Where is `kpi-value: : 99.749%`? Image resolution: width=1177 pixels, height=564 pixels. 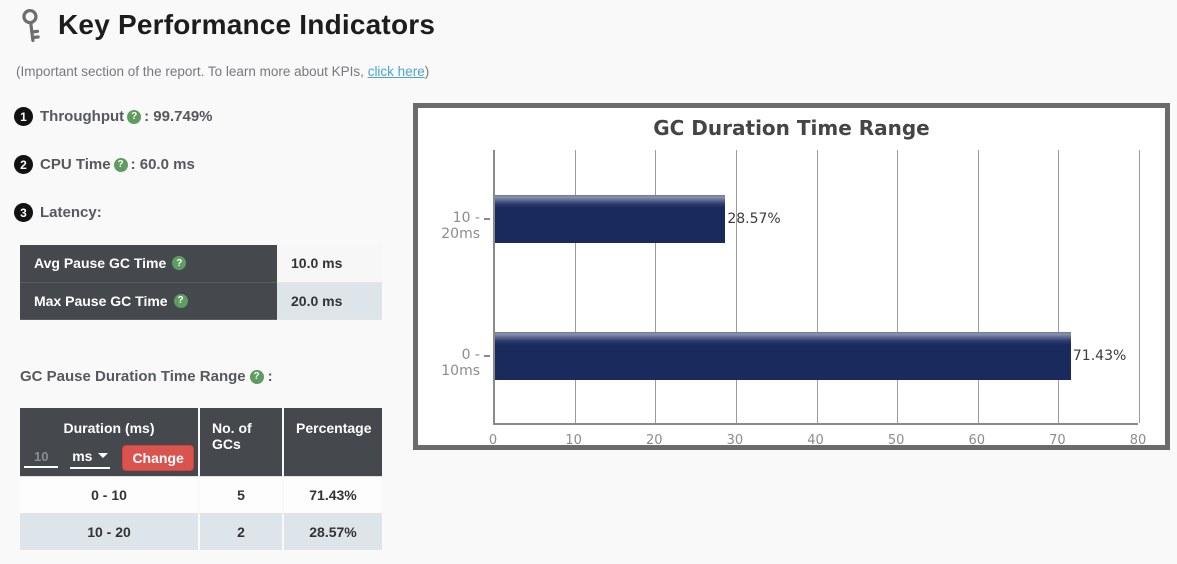 kpi-value: : 99.749% is located at coordinates (178, 116).